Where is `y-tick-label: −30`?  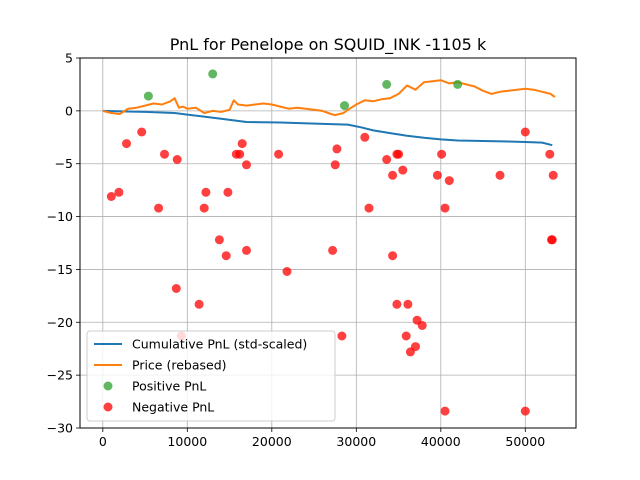
y-tick-label: −30 is located at coordinates (60, 428).